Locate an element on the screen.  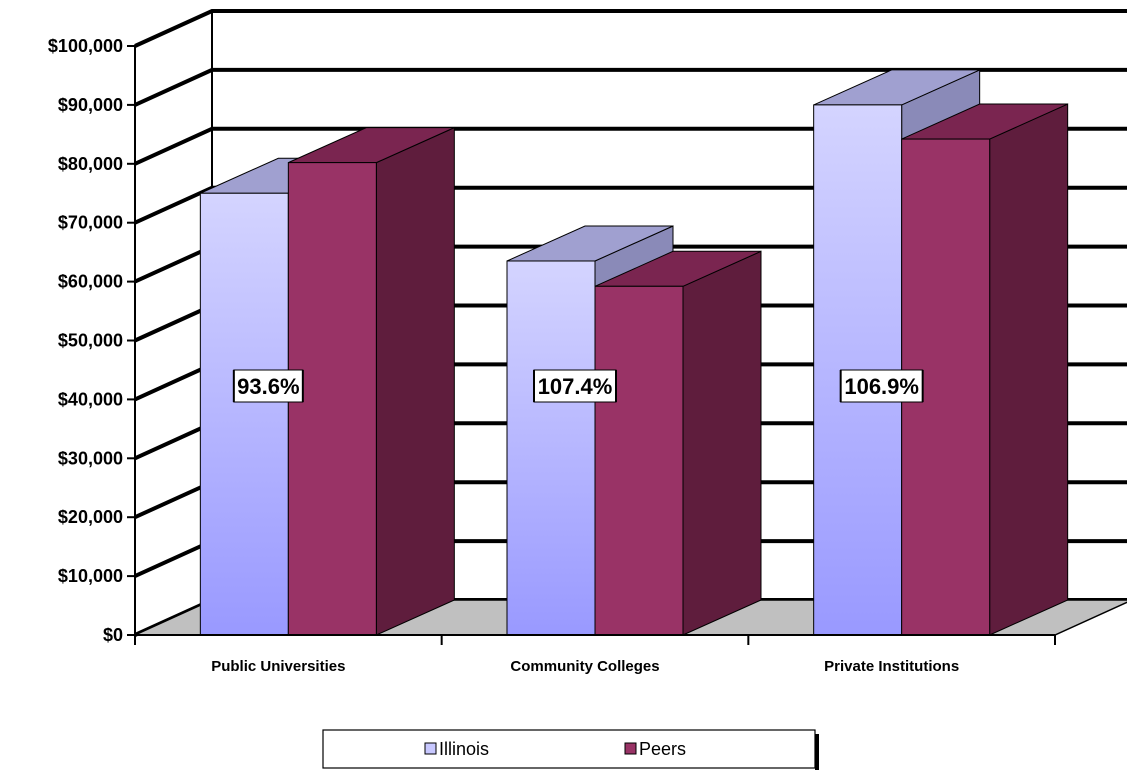
data-labels: 93.6% 107.4% 106.9% is located at coordinates (578, 386).